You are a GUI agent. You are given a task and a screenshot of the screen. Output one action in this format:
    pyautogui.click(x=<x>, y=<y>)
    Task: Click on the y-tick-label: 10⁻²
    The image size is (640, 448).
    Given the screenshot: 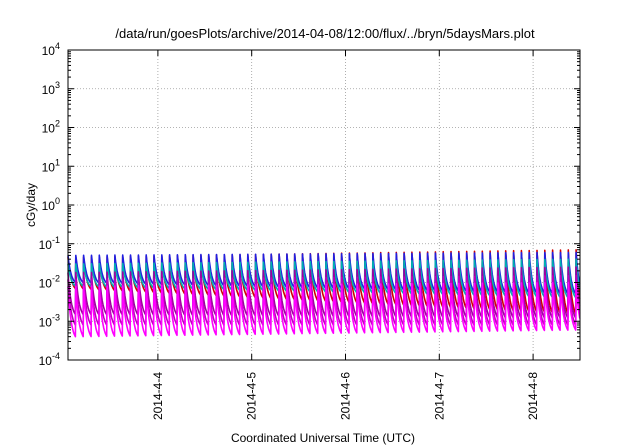 What is the action you would take?
    pyautogui.click(x=49, y=282)
    